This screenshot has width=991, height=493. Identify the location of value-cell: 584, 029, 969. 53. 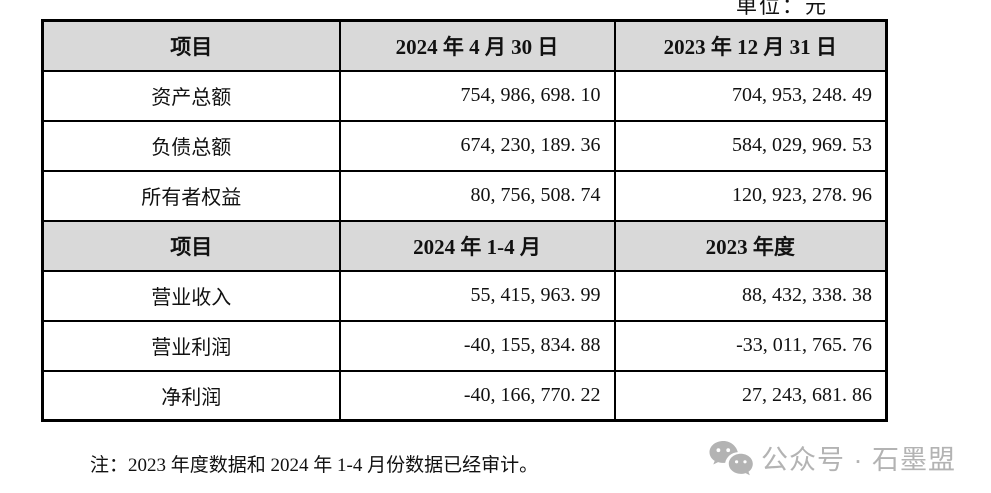
(750, 145).